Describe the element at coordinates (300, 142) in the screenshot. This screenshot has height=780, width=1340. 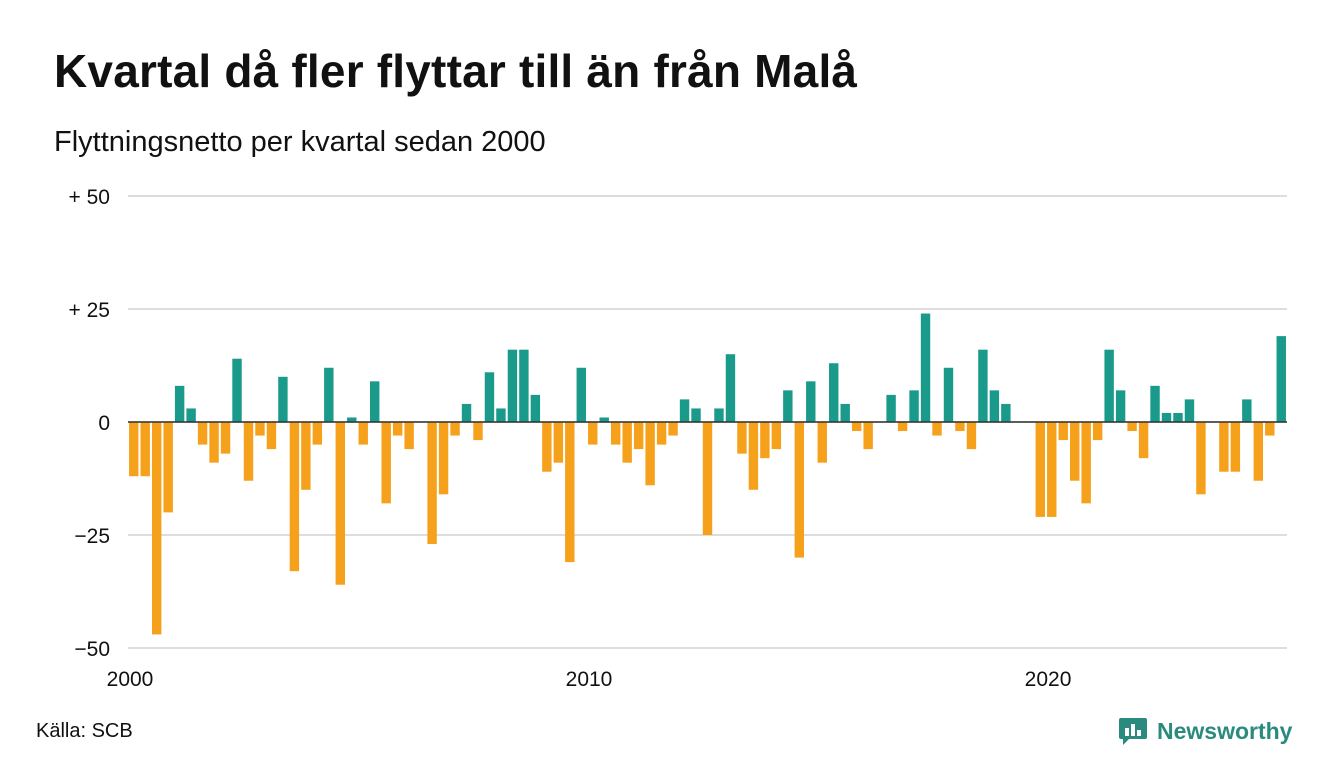
I see `chart-subtitle: Flyttningsnetto per kvartal sedan 2000` at that location.